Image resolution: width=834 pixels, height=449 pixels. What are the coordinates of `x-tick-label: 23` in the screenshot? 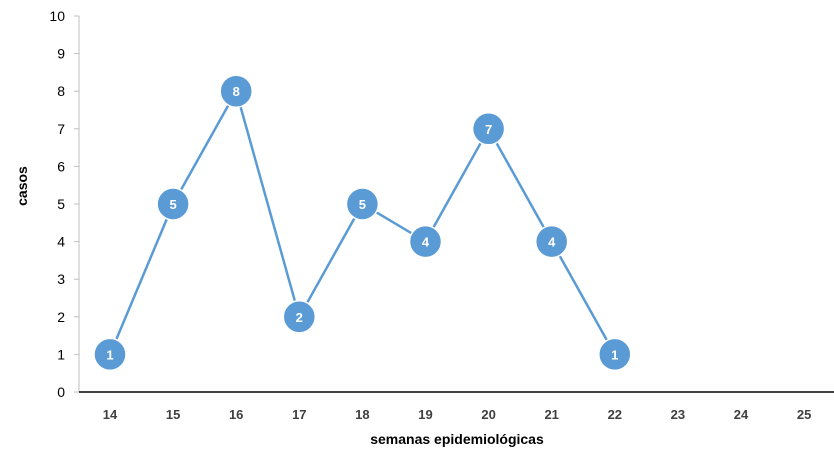 It's located at (678, 414).